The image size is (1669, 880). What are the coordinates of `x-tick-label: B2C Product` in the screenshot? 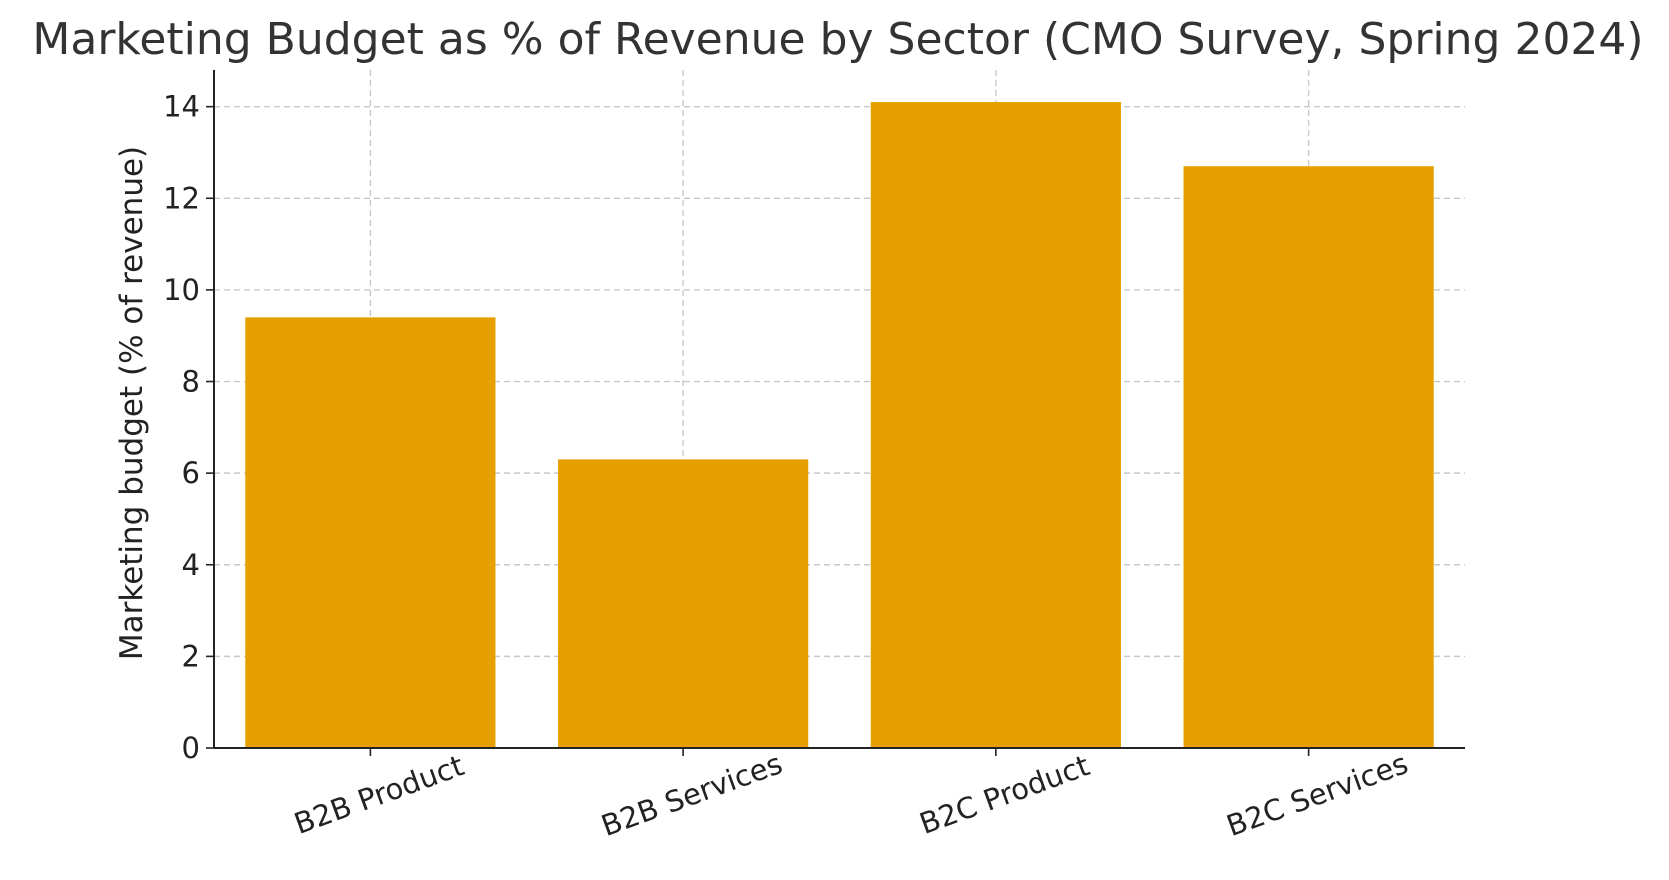 It's located at (1004, 794).